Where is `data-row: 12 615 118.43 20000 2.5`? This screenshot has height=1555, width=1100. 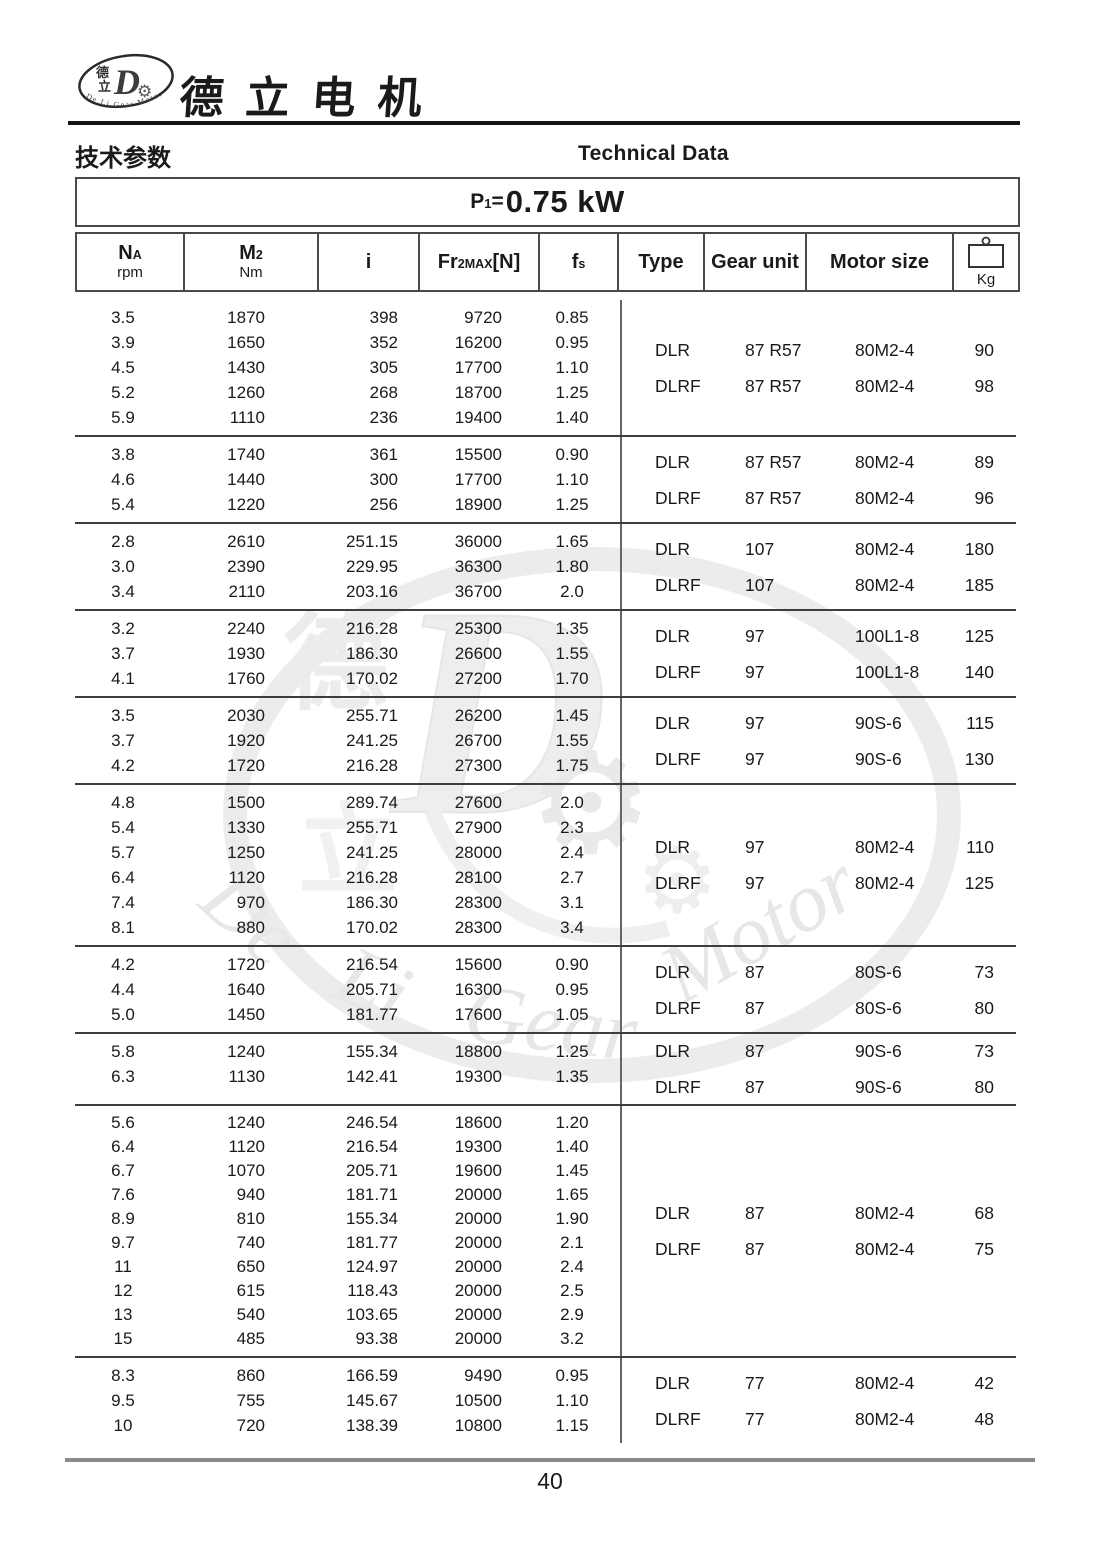 data-row: 12 615 118.43 20000 2.5 is located at coordinates (347, 1291).